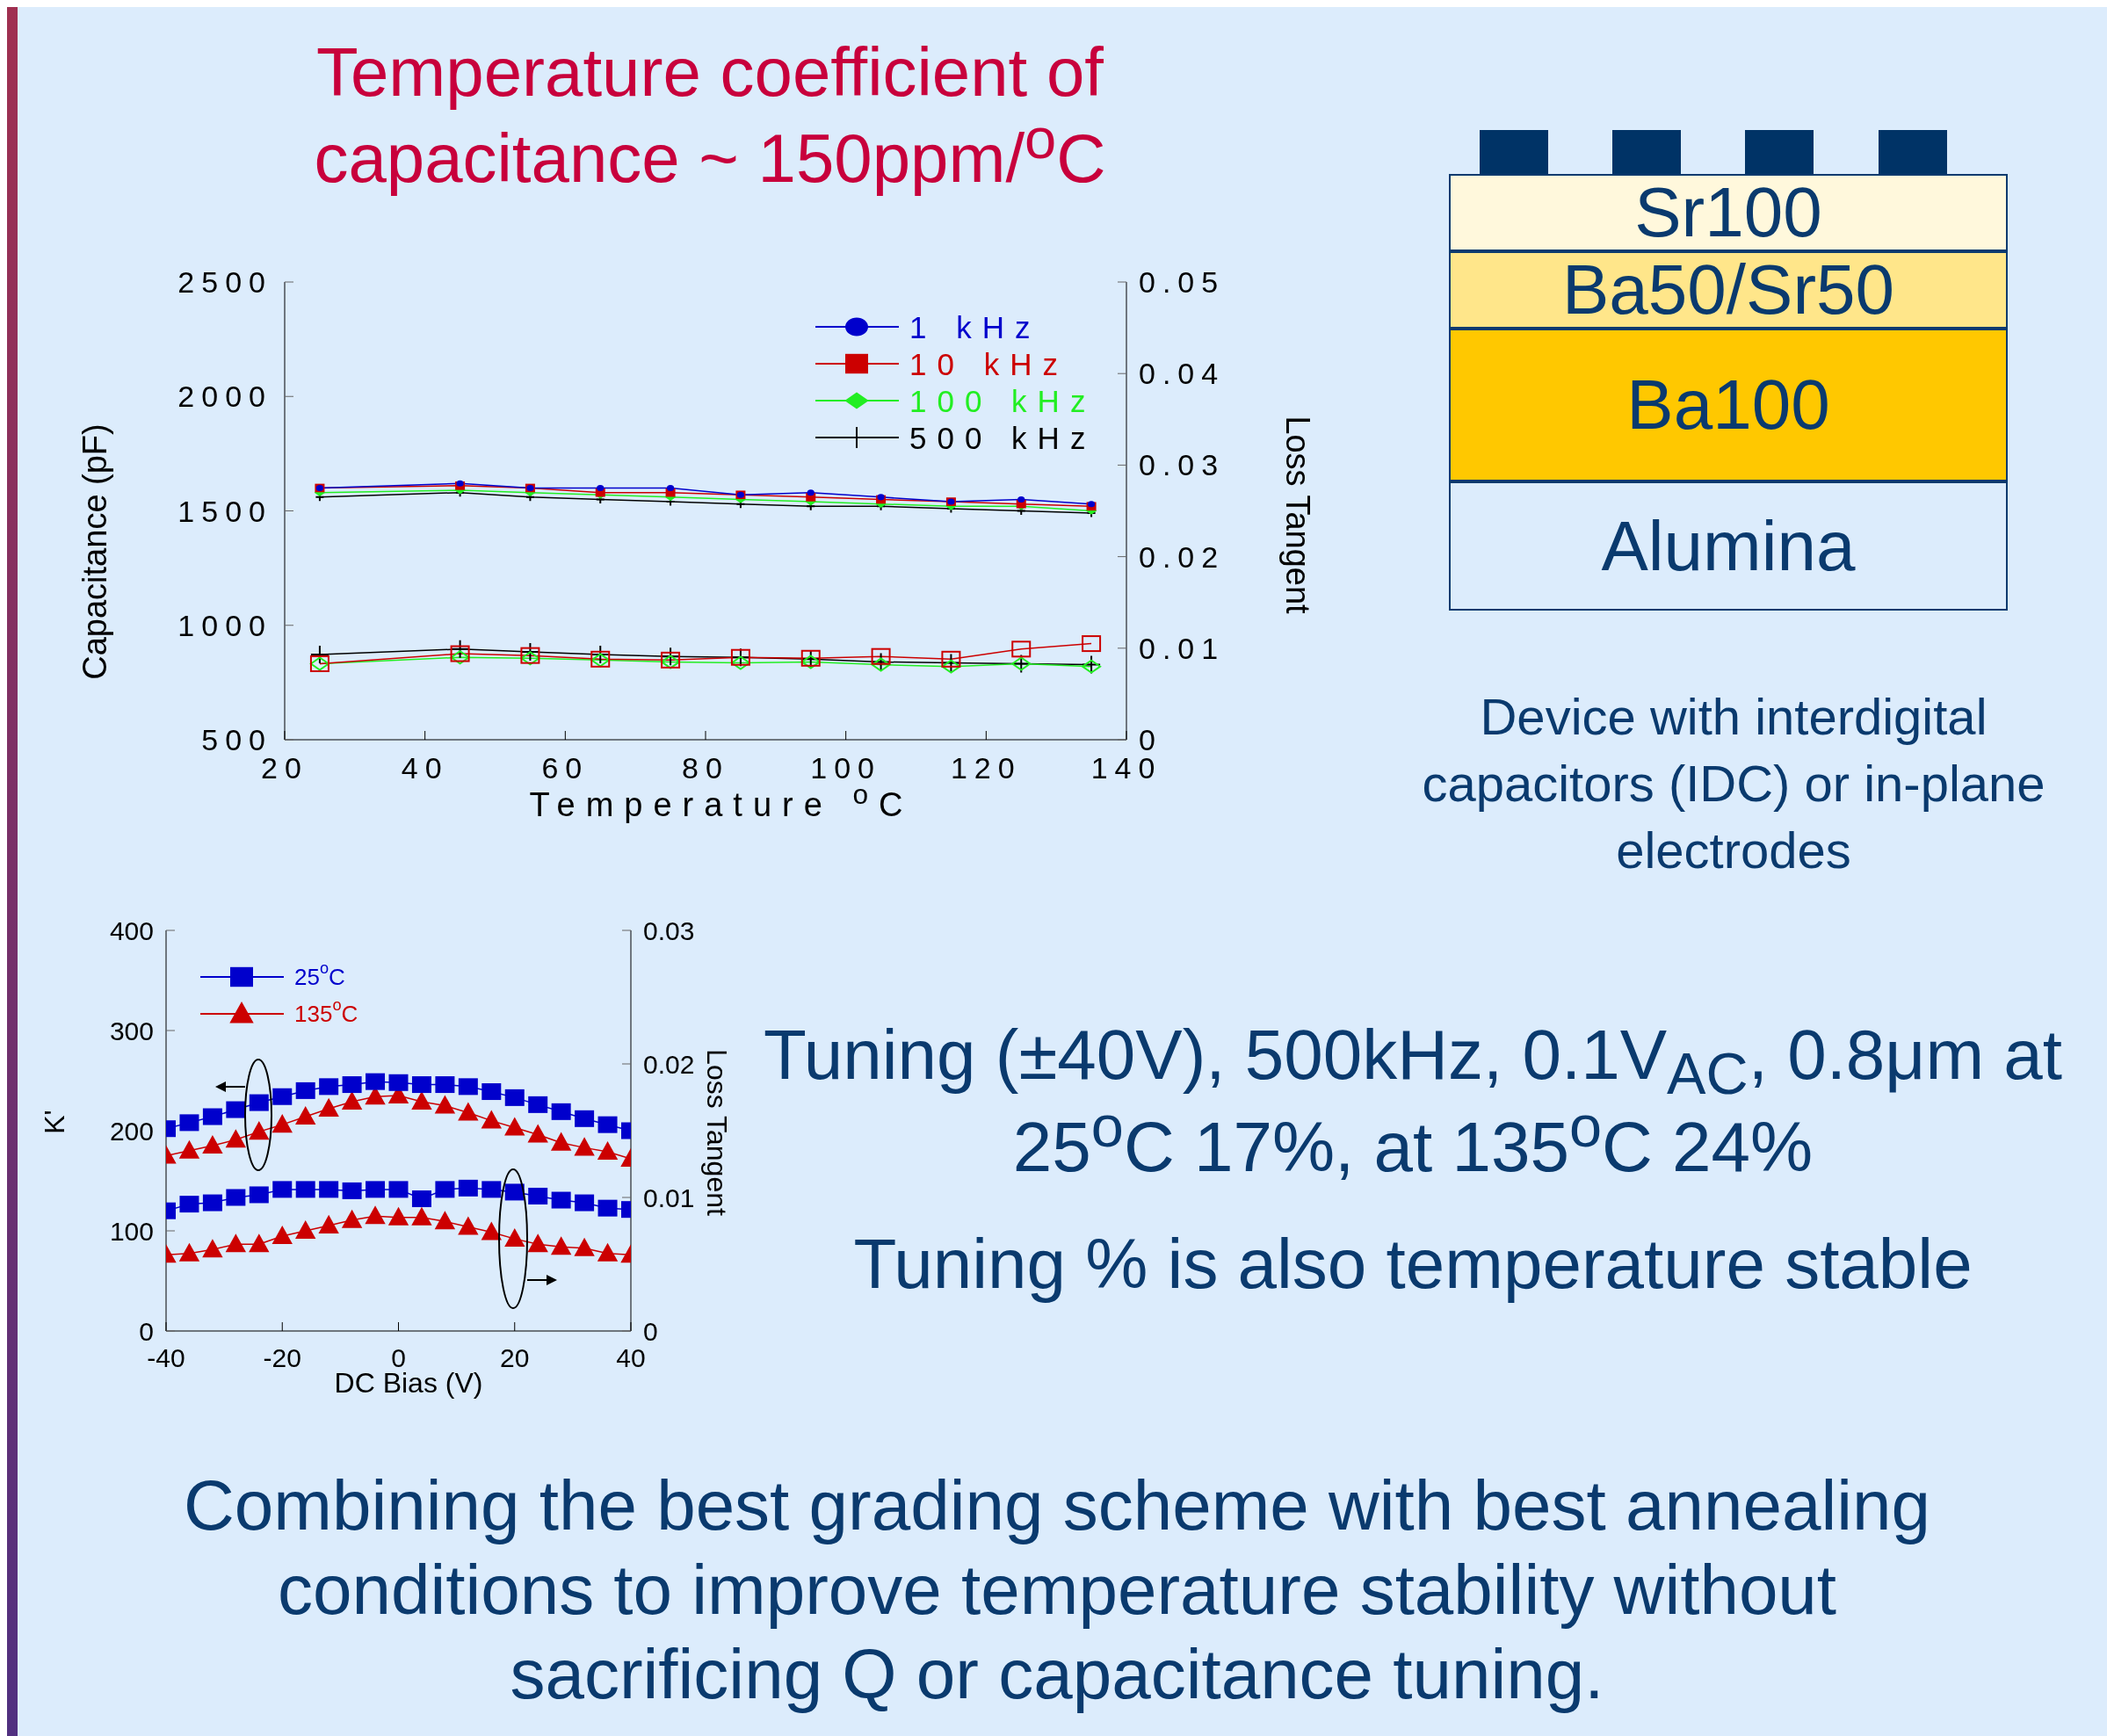  What do you see at coordinates (131, 1131) in the screenshot?
I see `y-tick-label: 200` at bounding box center [131, 1131].